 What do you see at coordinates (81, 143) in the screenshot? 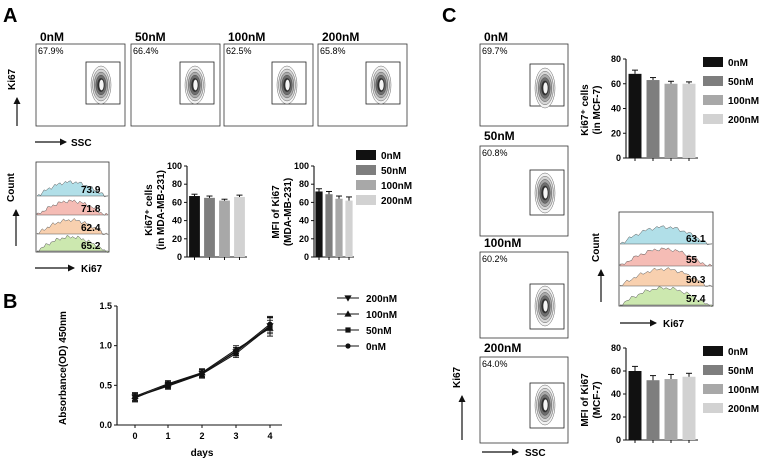
I see `flow-a-xlabel: SSC` at bounding box center [81, 143].